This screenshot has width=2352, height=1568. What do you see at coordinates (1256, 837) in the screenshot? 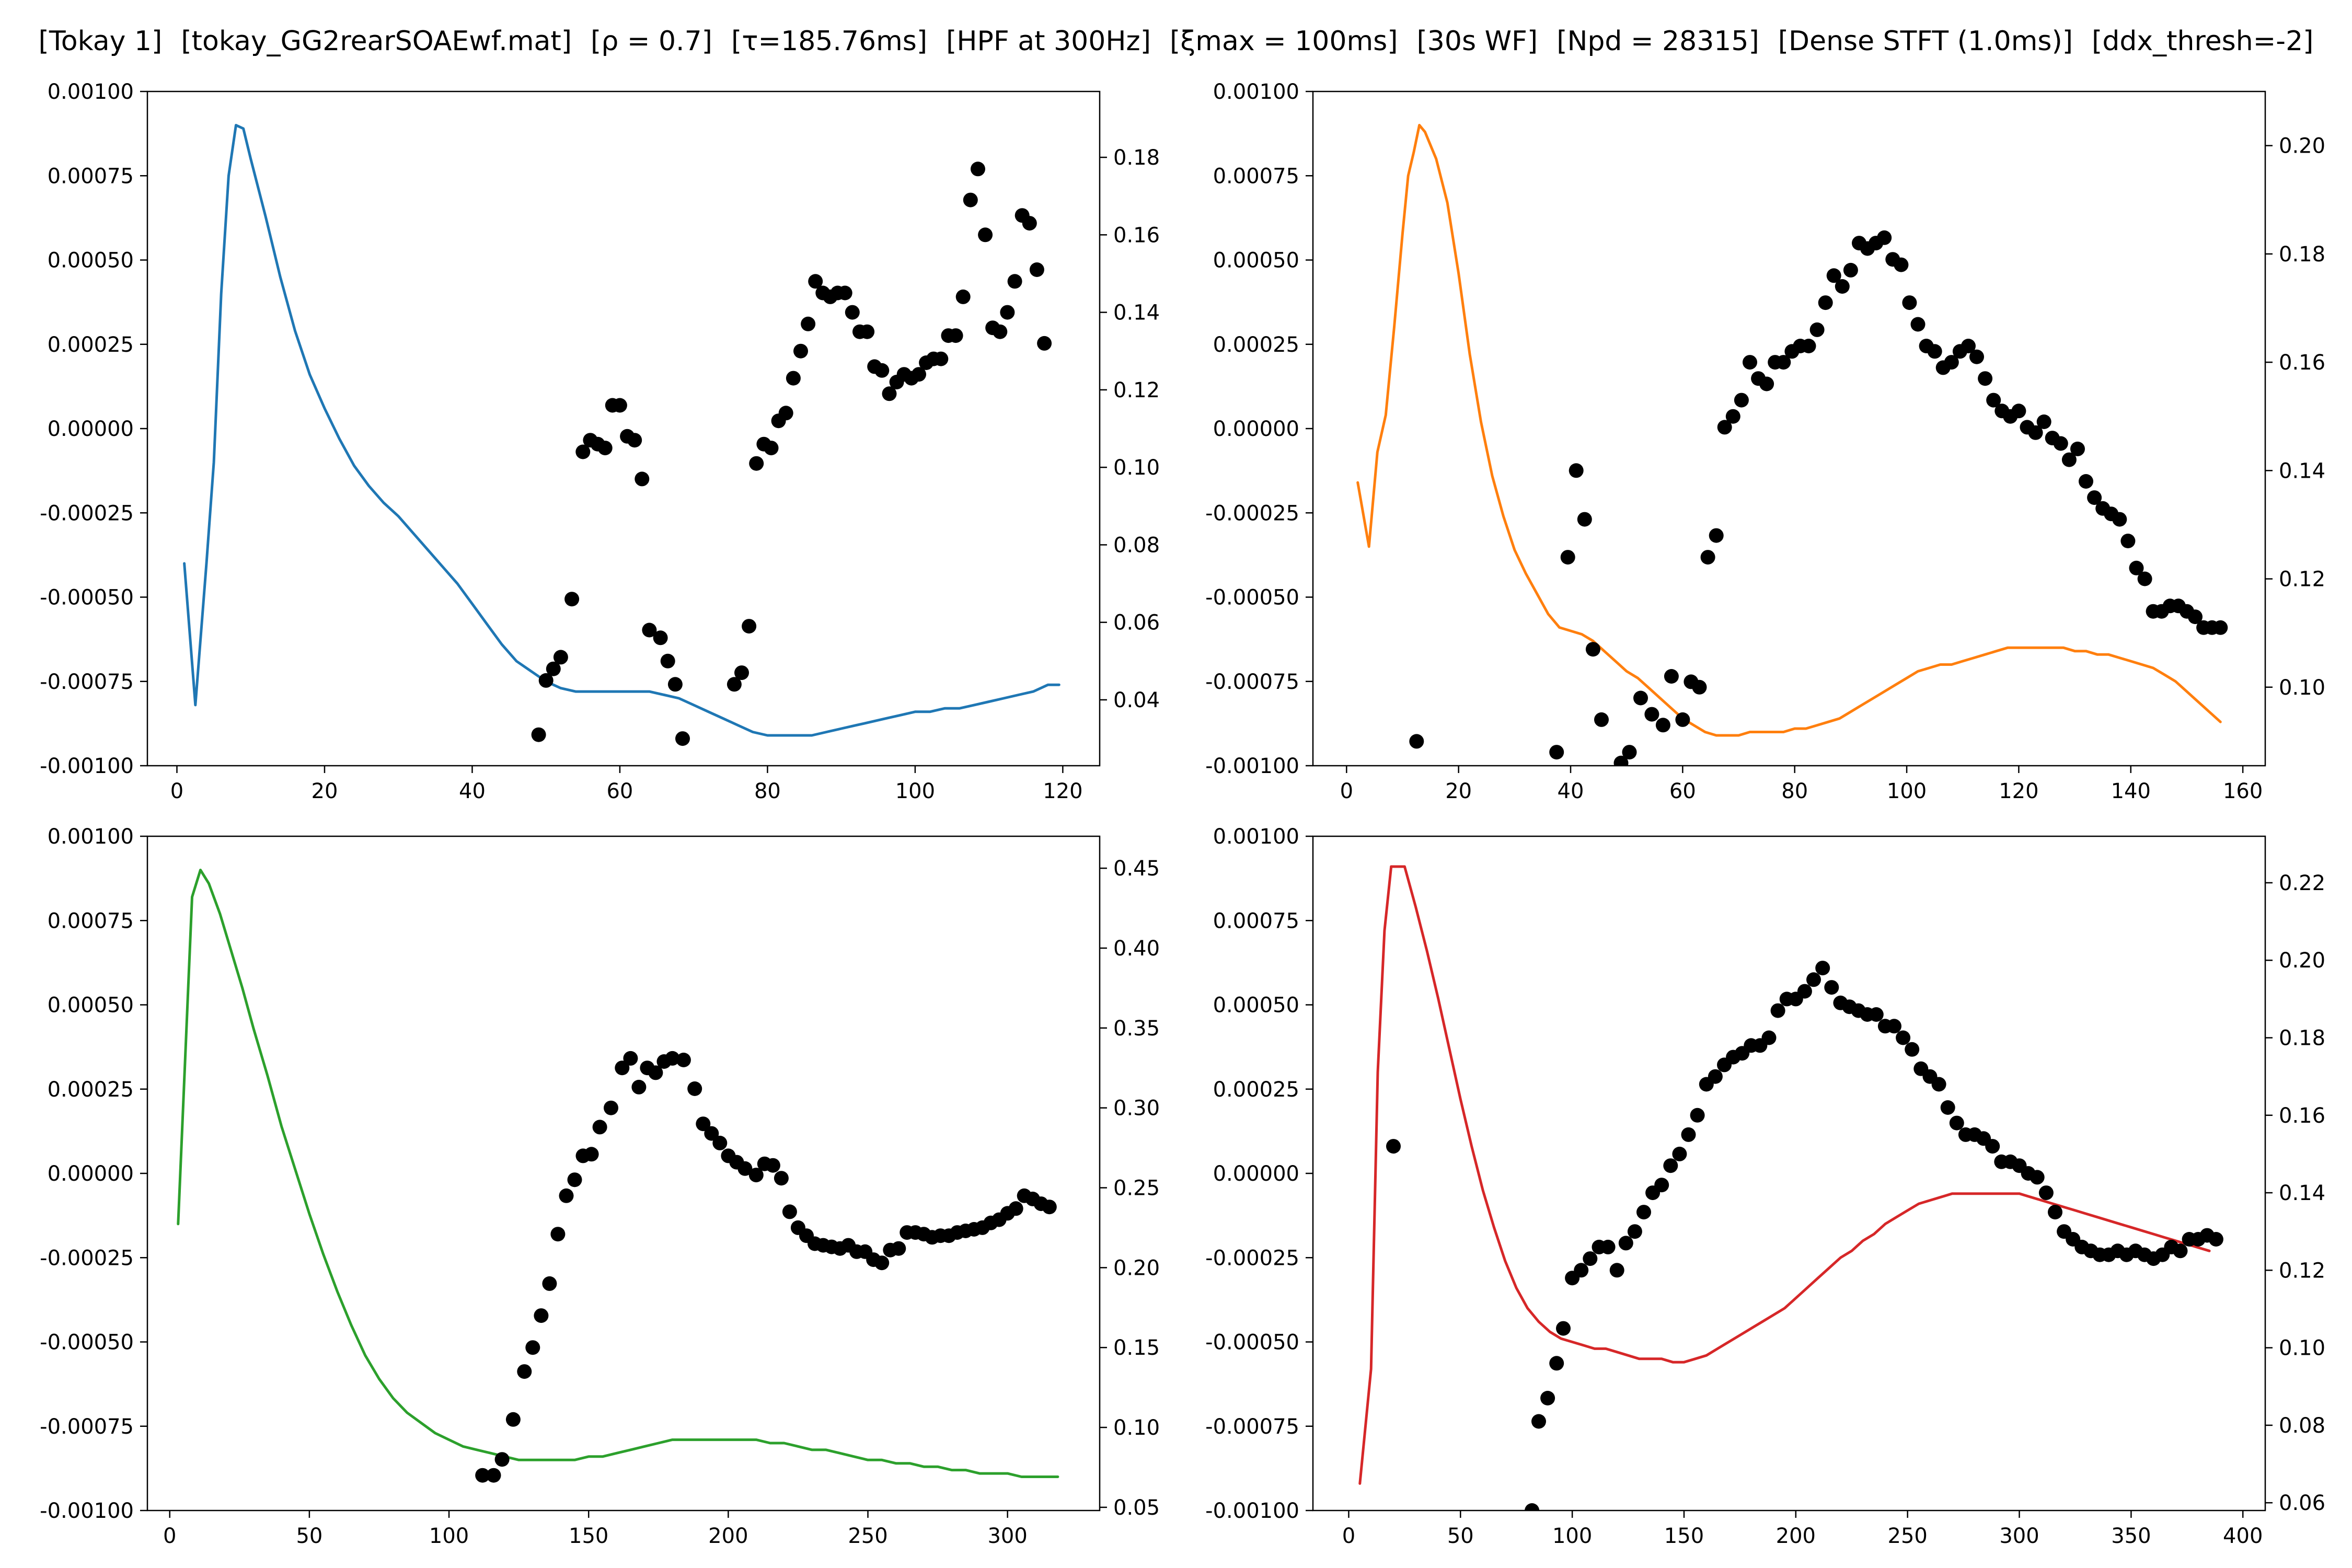
I see `y-left-tick-label: 0.00100` at bounding box center [1256, 837].